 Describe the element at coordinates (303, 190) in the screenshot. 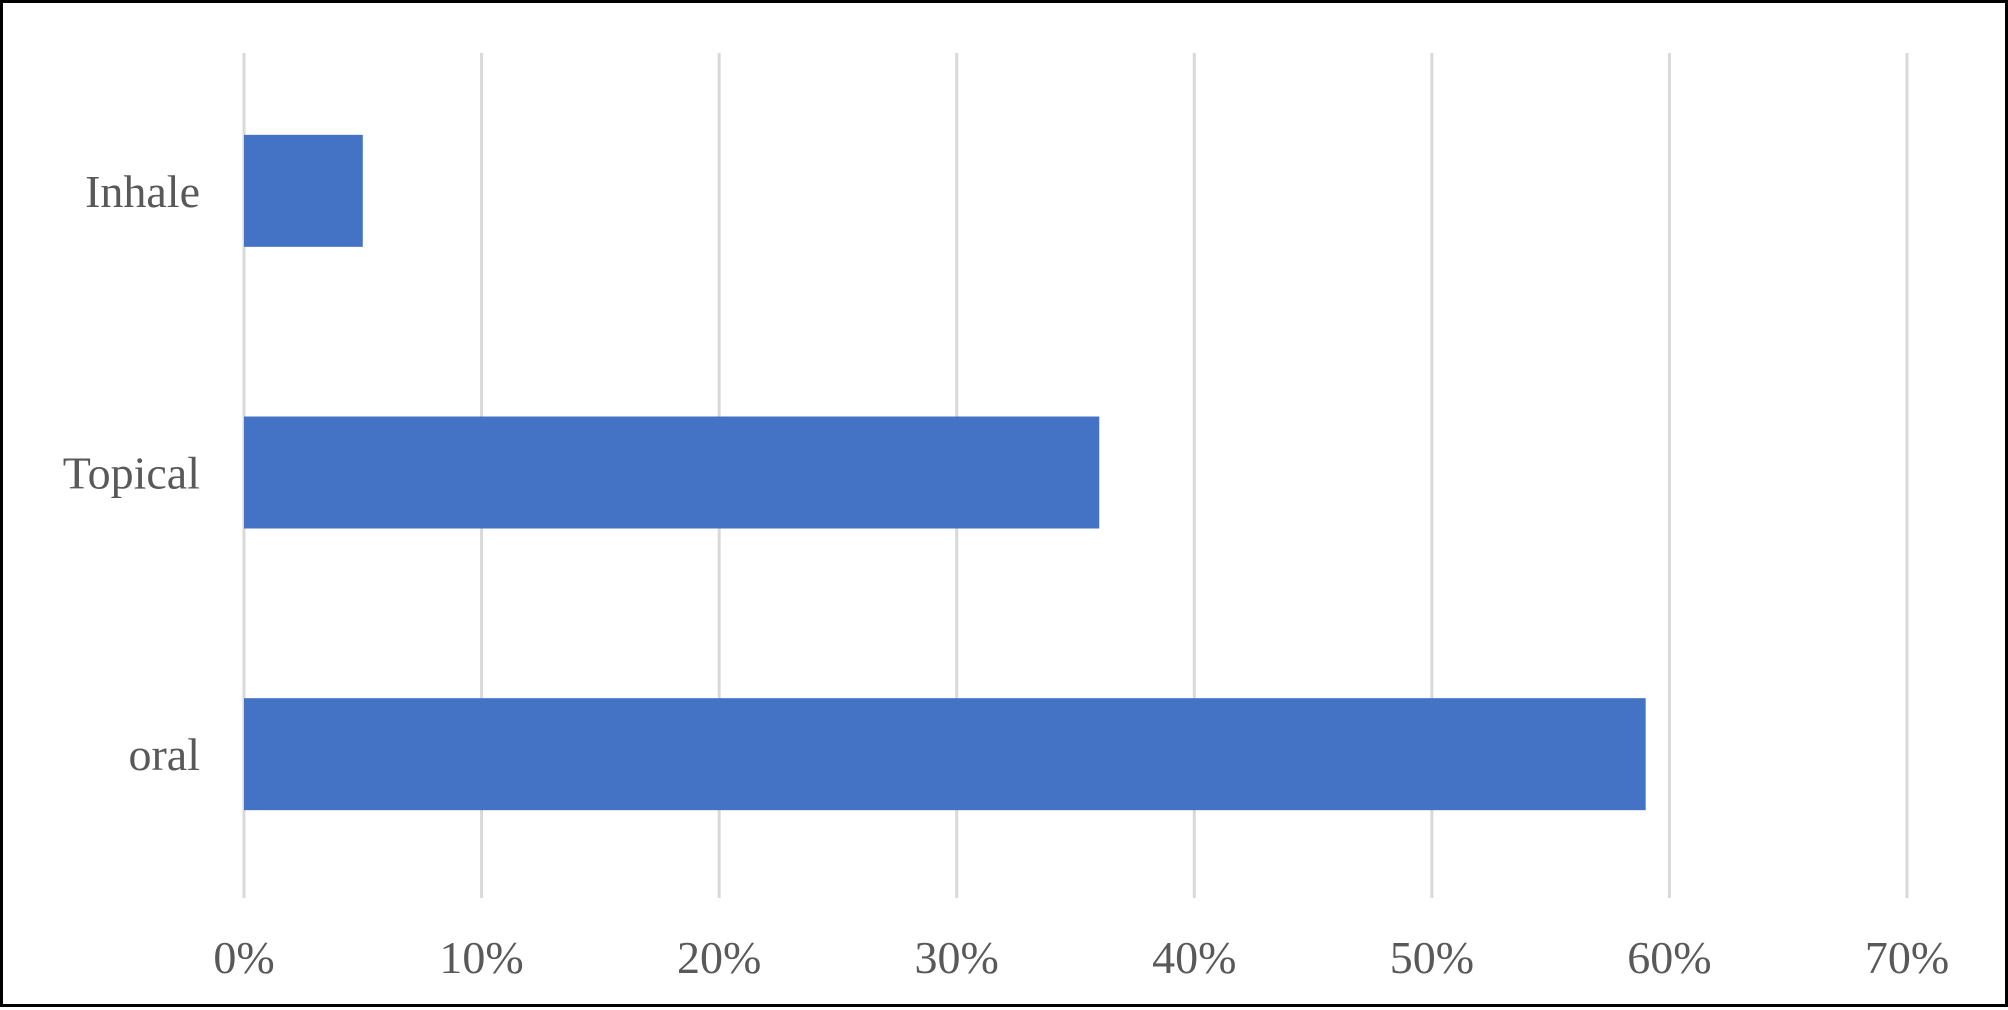

I see `bar-inhale` at that location.